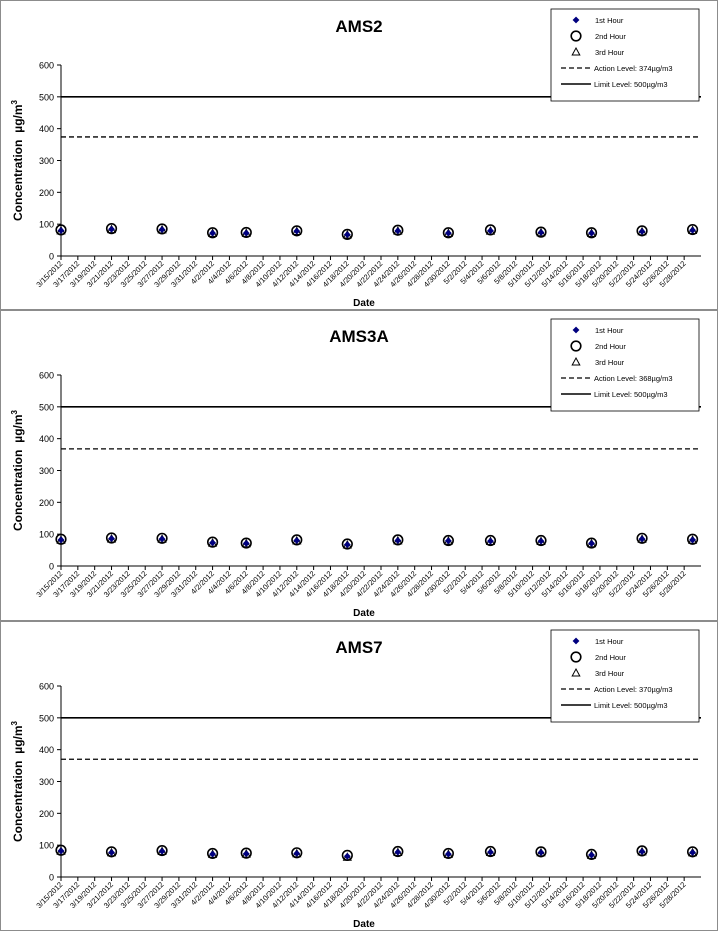  Describe the element at coordinates (18, 180) in the screenshot. I see `y-axis-label-text: Concentration` at that location.